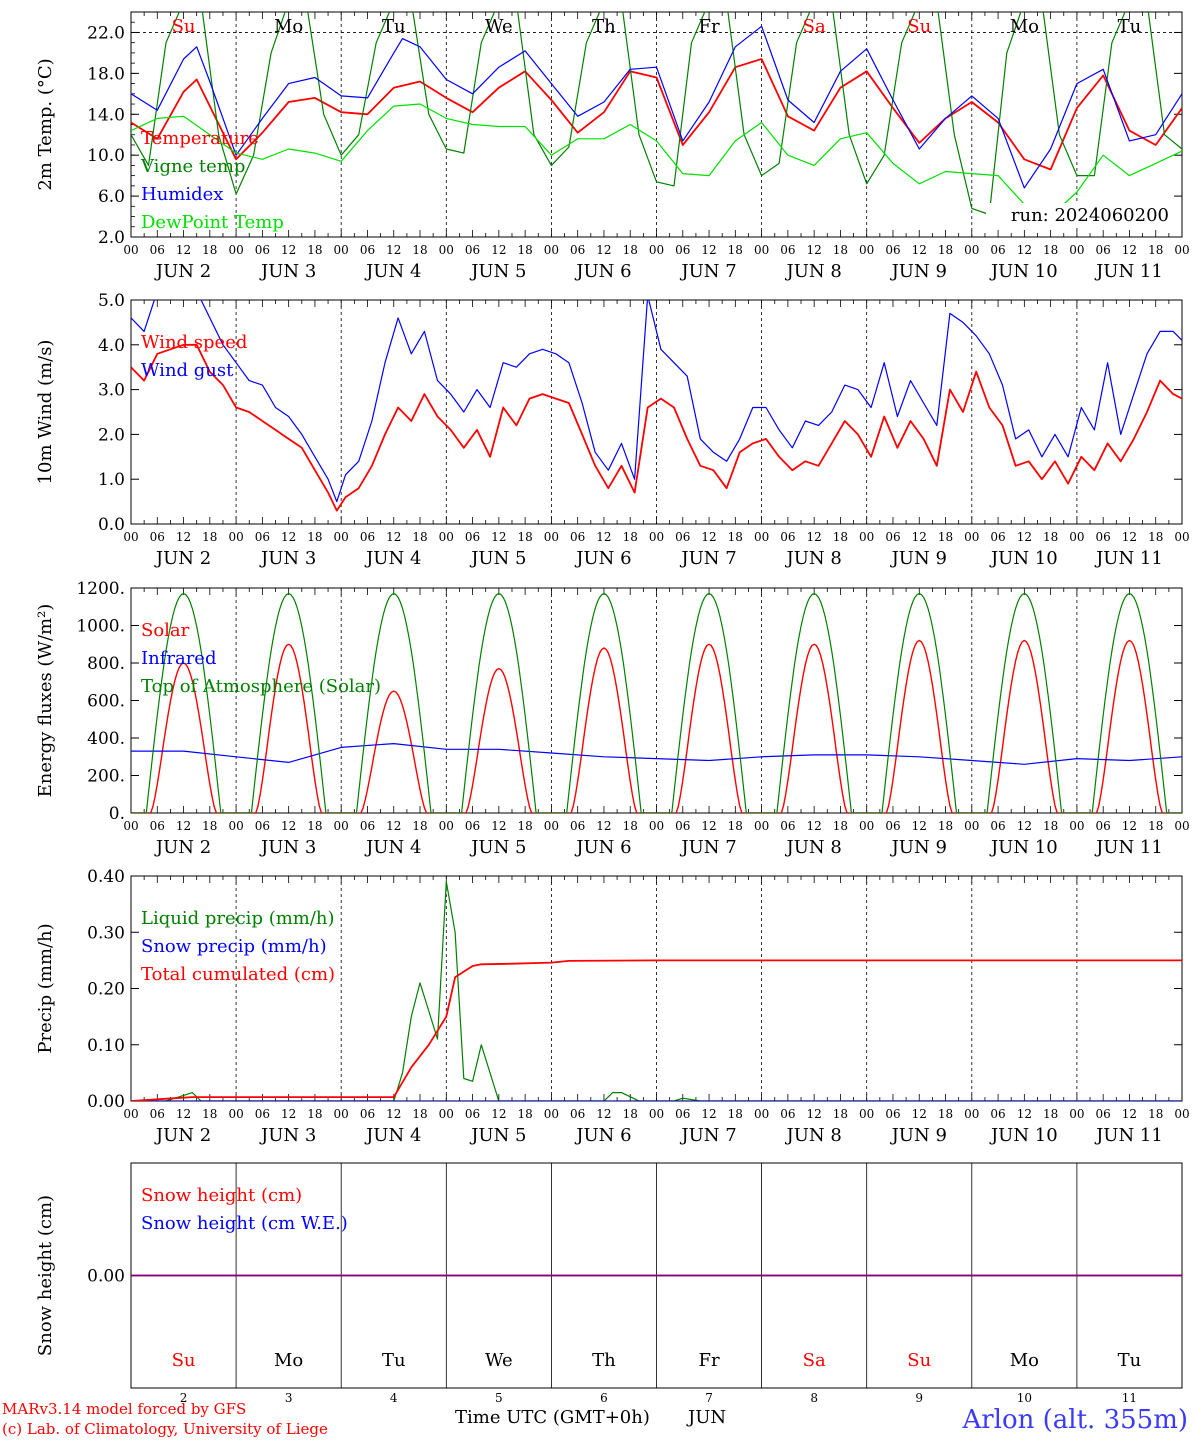  Describe the element at coordinates (106, 33) in the screenshot. I see `y-tick-label: 22.0` at that location.